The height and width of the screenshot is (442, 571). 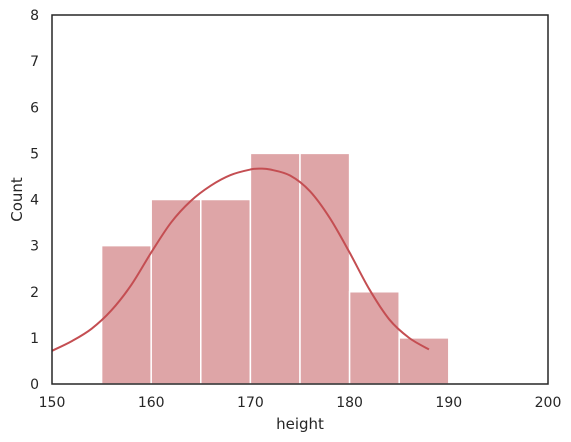 What do you see at coordinates (34, 154) in the screenshot?
I see `y-tick-label: 5` at bounding box center [34, 154].